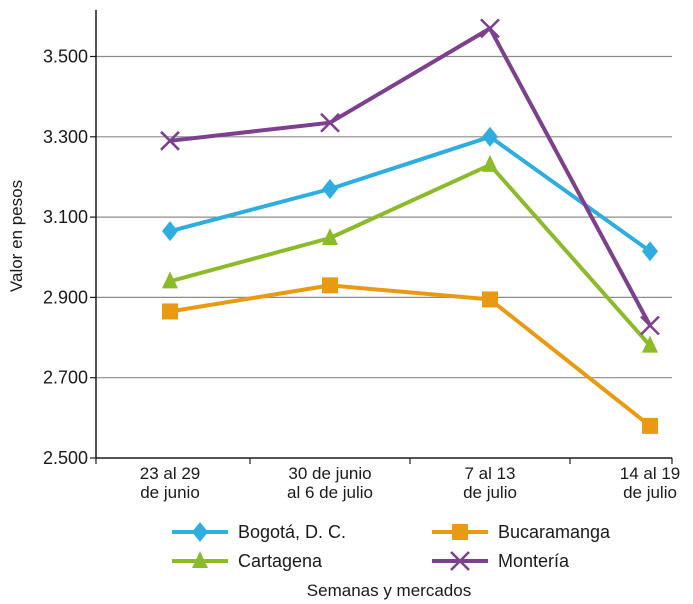 Image resolution: width=693 pixels, height=604 pixels. I want to click on legend-label: Montería, so click(534, 561).